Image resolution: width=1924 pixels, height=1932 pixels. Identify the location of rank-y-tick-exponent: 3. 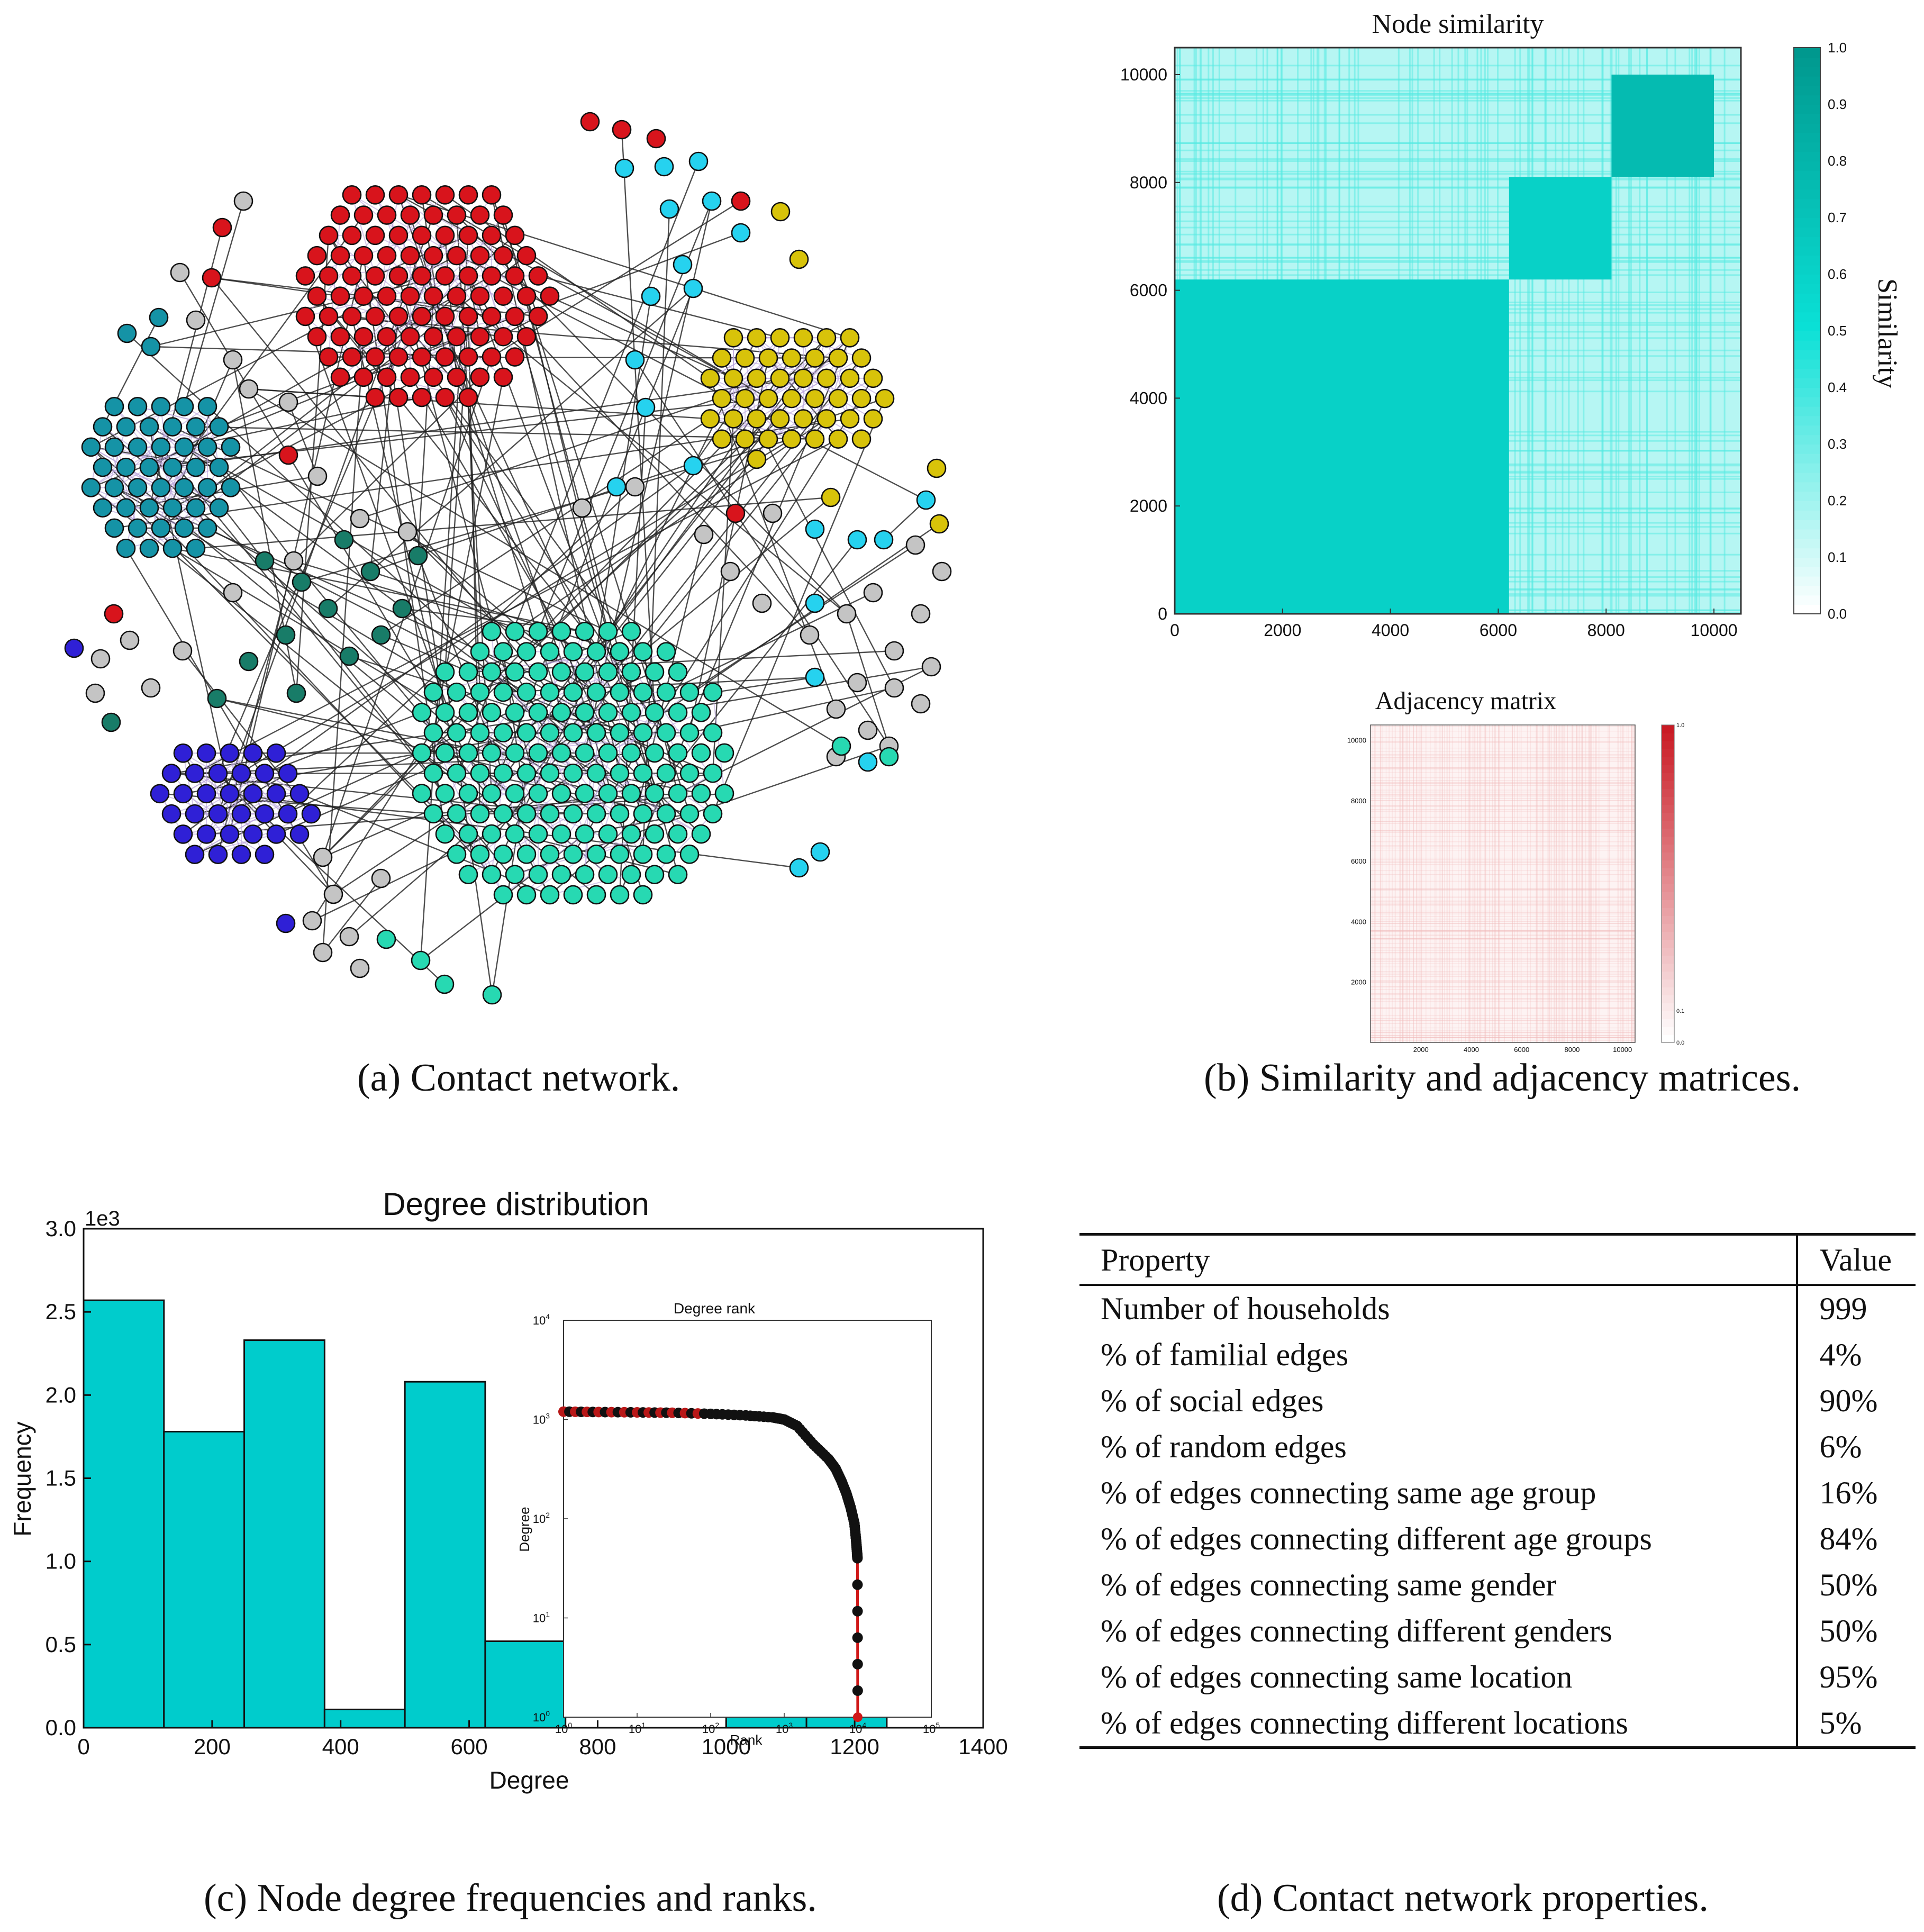
(548, 1416).